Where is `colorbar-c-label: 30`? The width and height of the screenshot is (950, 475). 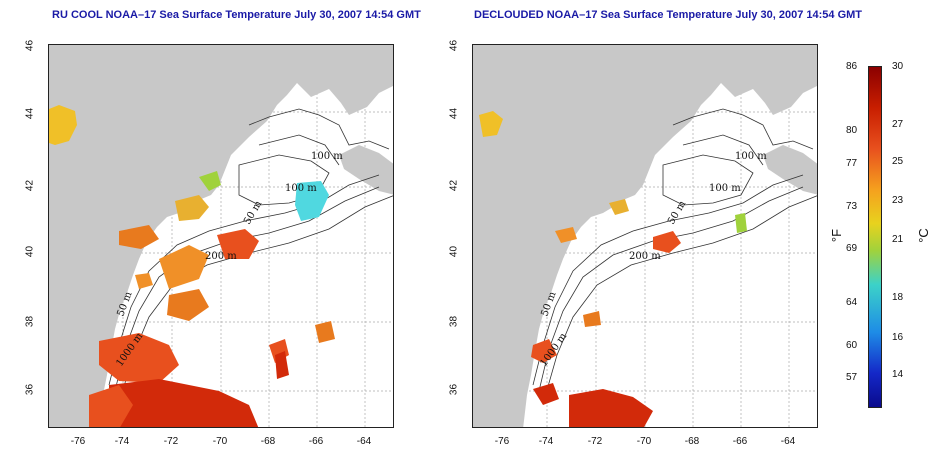 colorbar-c-label: 30 is located at coordinates (898, 66).